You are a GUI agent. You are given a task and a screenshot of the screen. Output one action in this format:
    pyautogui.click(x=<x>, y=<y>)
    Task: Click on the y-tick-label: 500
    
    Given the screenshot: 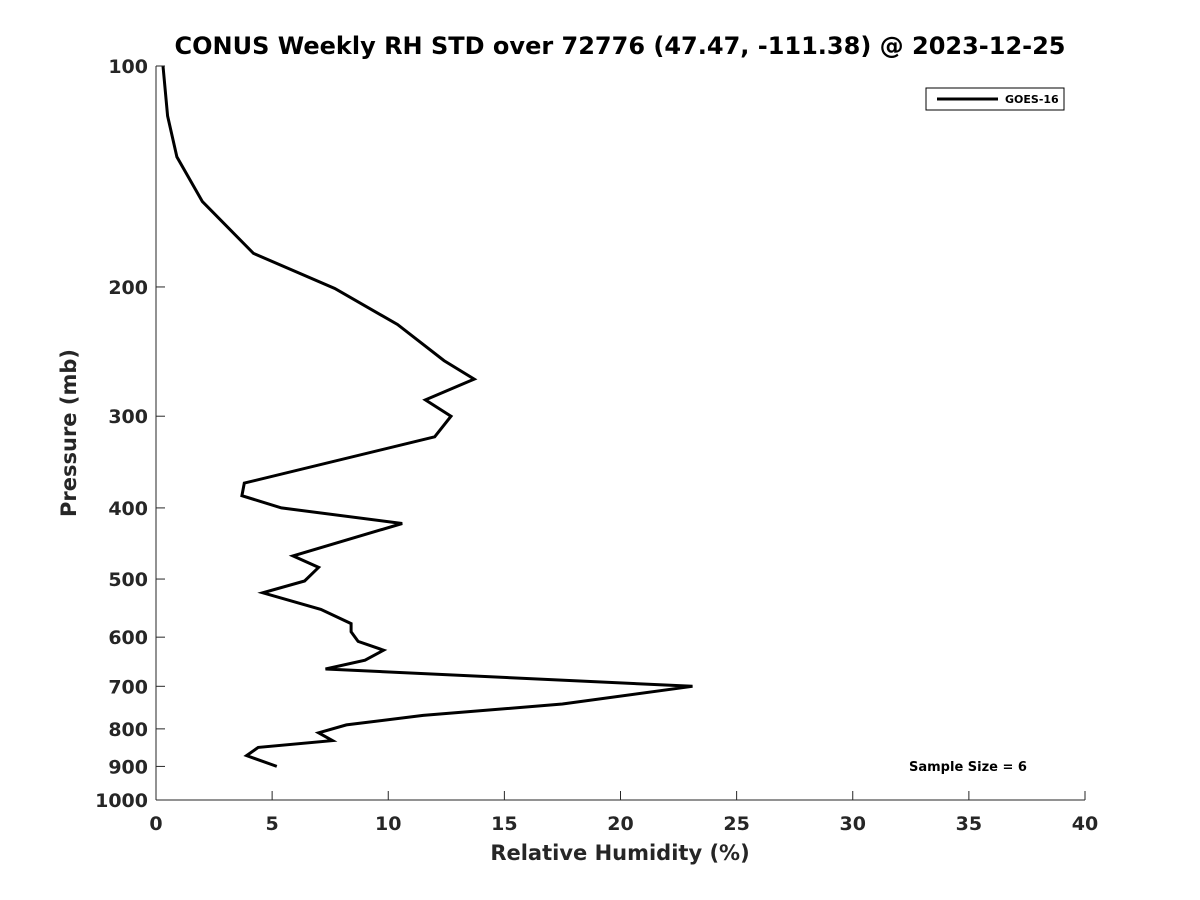 What is the action you would take?
    pyautogui.click(x=128, y=580)
    